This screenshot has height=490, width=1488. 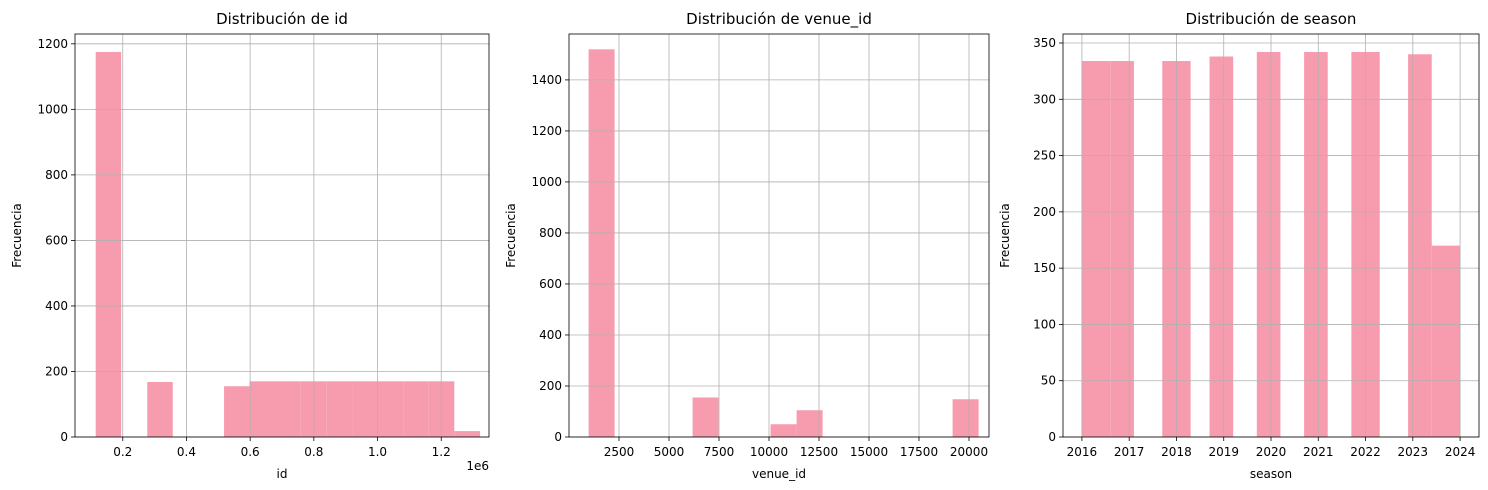 I want to click on x-tick-label: 2016, so click(x=1082, y=452).